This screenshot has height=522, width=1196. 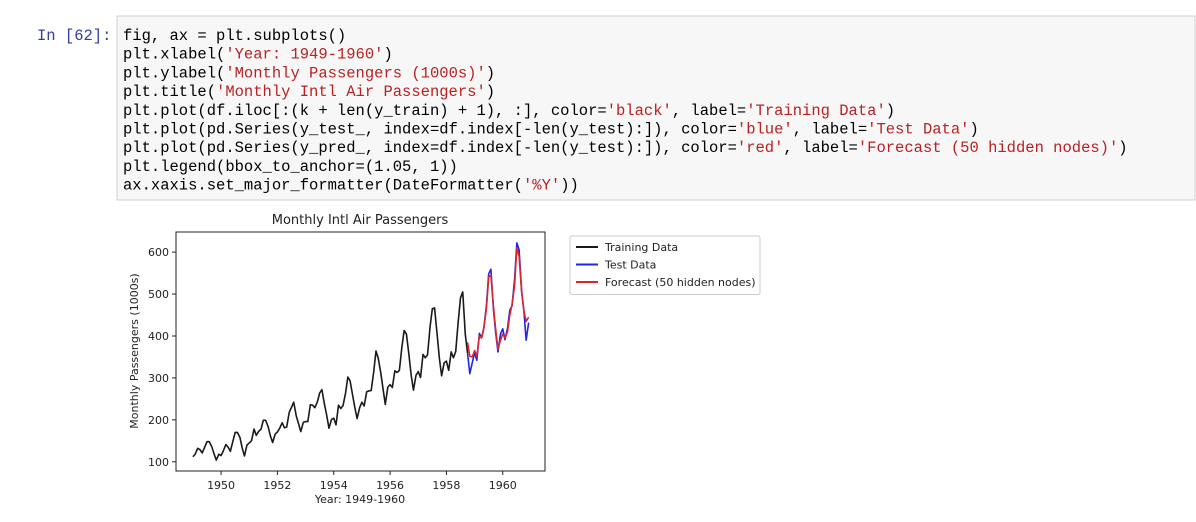 I want to click on code-line: plt.title('Monthly Intl Air Passengers'), so click(x=309, y=92).